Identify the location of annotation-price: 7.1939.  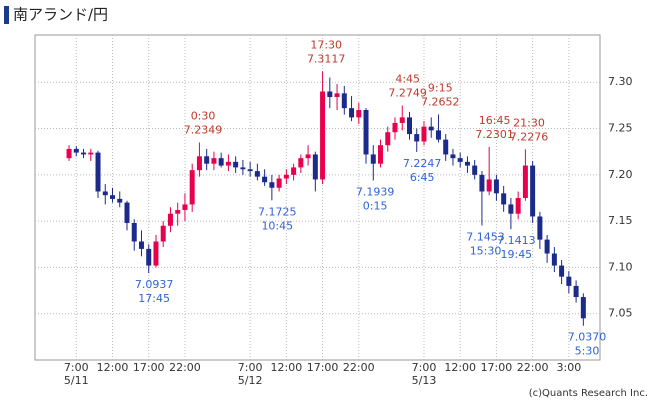
(375, 191).